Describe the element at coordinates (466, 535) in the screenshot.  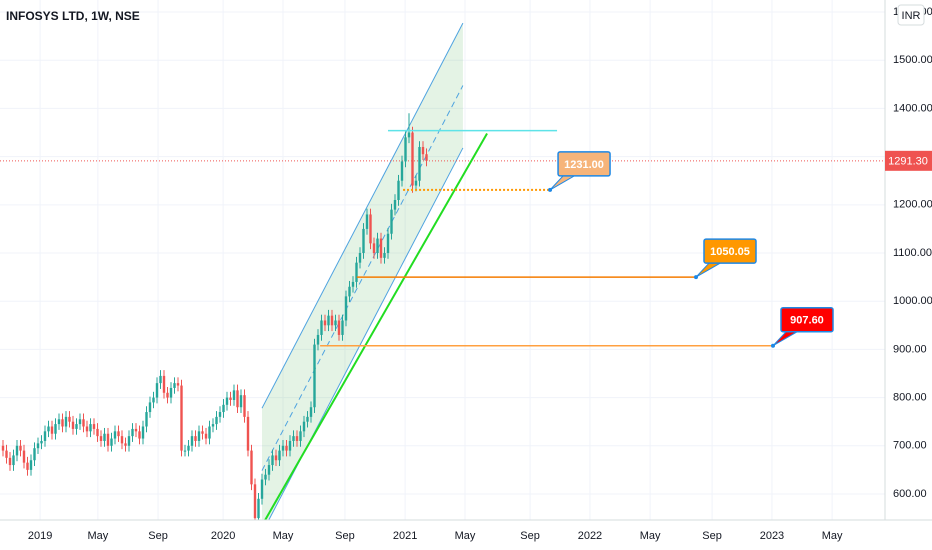
I see `time-axis` at that location.